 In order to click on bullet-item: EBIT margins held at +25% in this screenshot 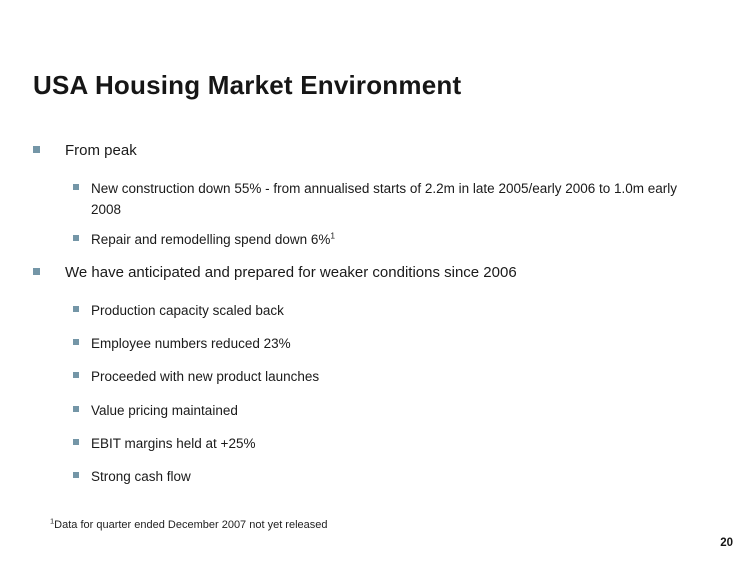, I will do `click(164, 443)`.